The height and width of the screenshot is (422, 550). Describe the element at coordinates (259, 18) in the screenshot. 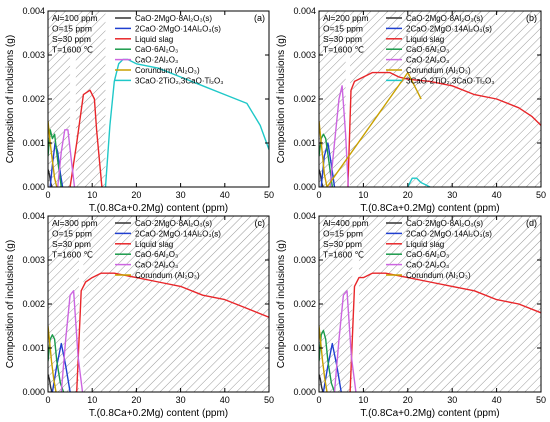

I see `panel-label: (a)` at that location.